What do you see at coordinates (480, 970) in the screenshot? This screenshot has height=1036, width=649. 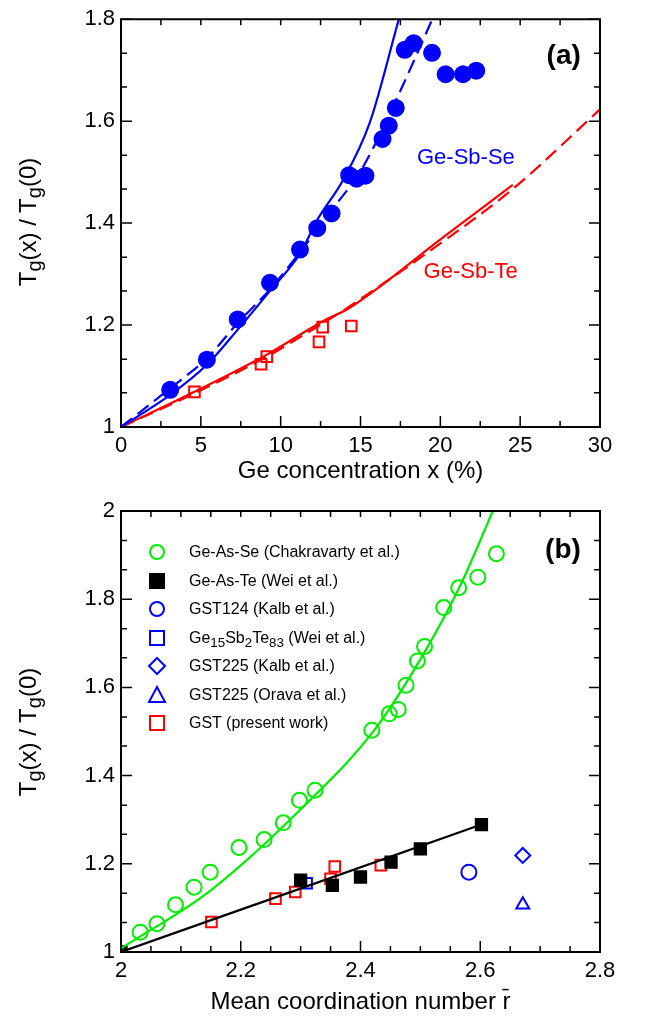 I see `x-tick-label: 2.6` at bounding box center [480, 970].